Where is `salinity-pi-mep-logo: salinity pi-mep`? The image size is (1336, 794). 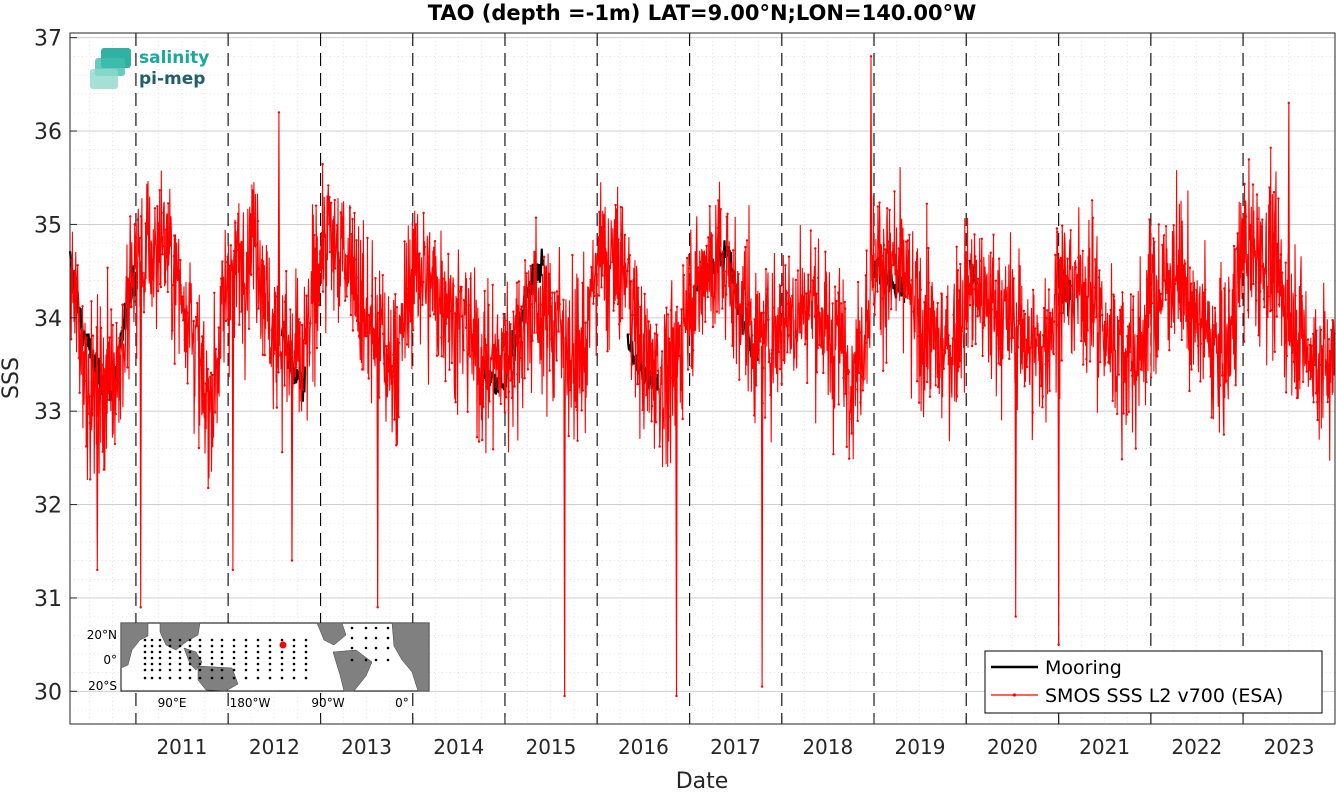 salinity-pi-mep-logo: salinity pi-mep is located at coordinates (149, 68).